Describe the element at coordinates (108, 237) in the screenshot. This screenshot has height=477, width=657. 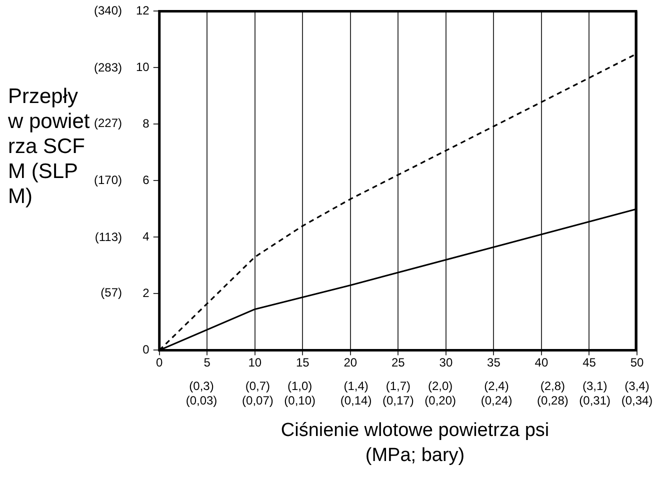
I see `y2-tick-label: (113)` at that location.